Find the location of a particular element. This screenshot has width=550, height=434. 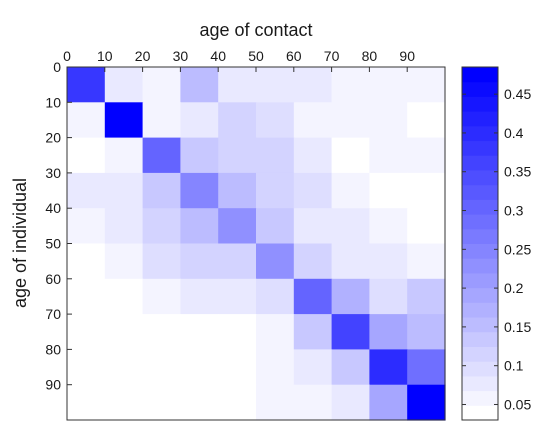

colorbar-tick-label: 0.45 is located at coordinates (517, 94).